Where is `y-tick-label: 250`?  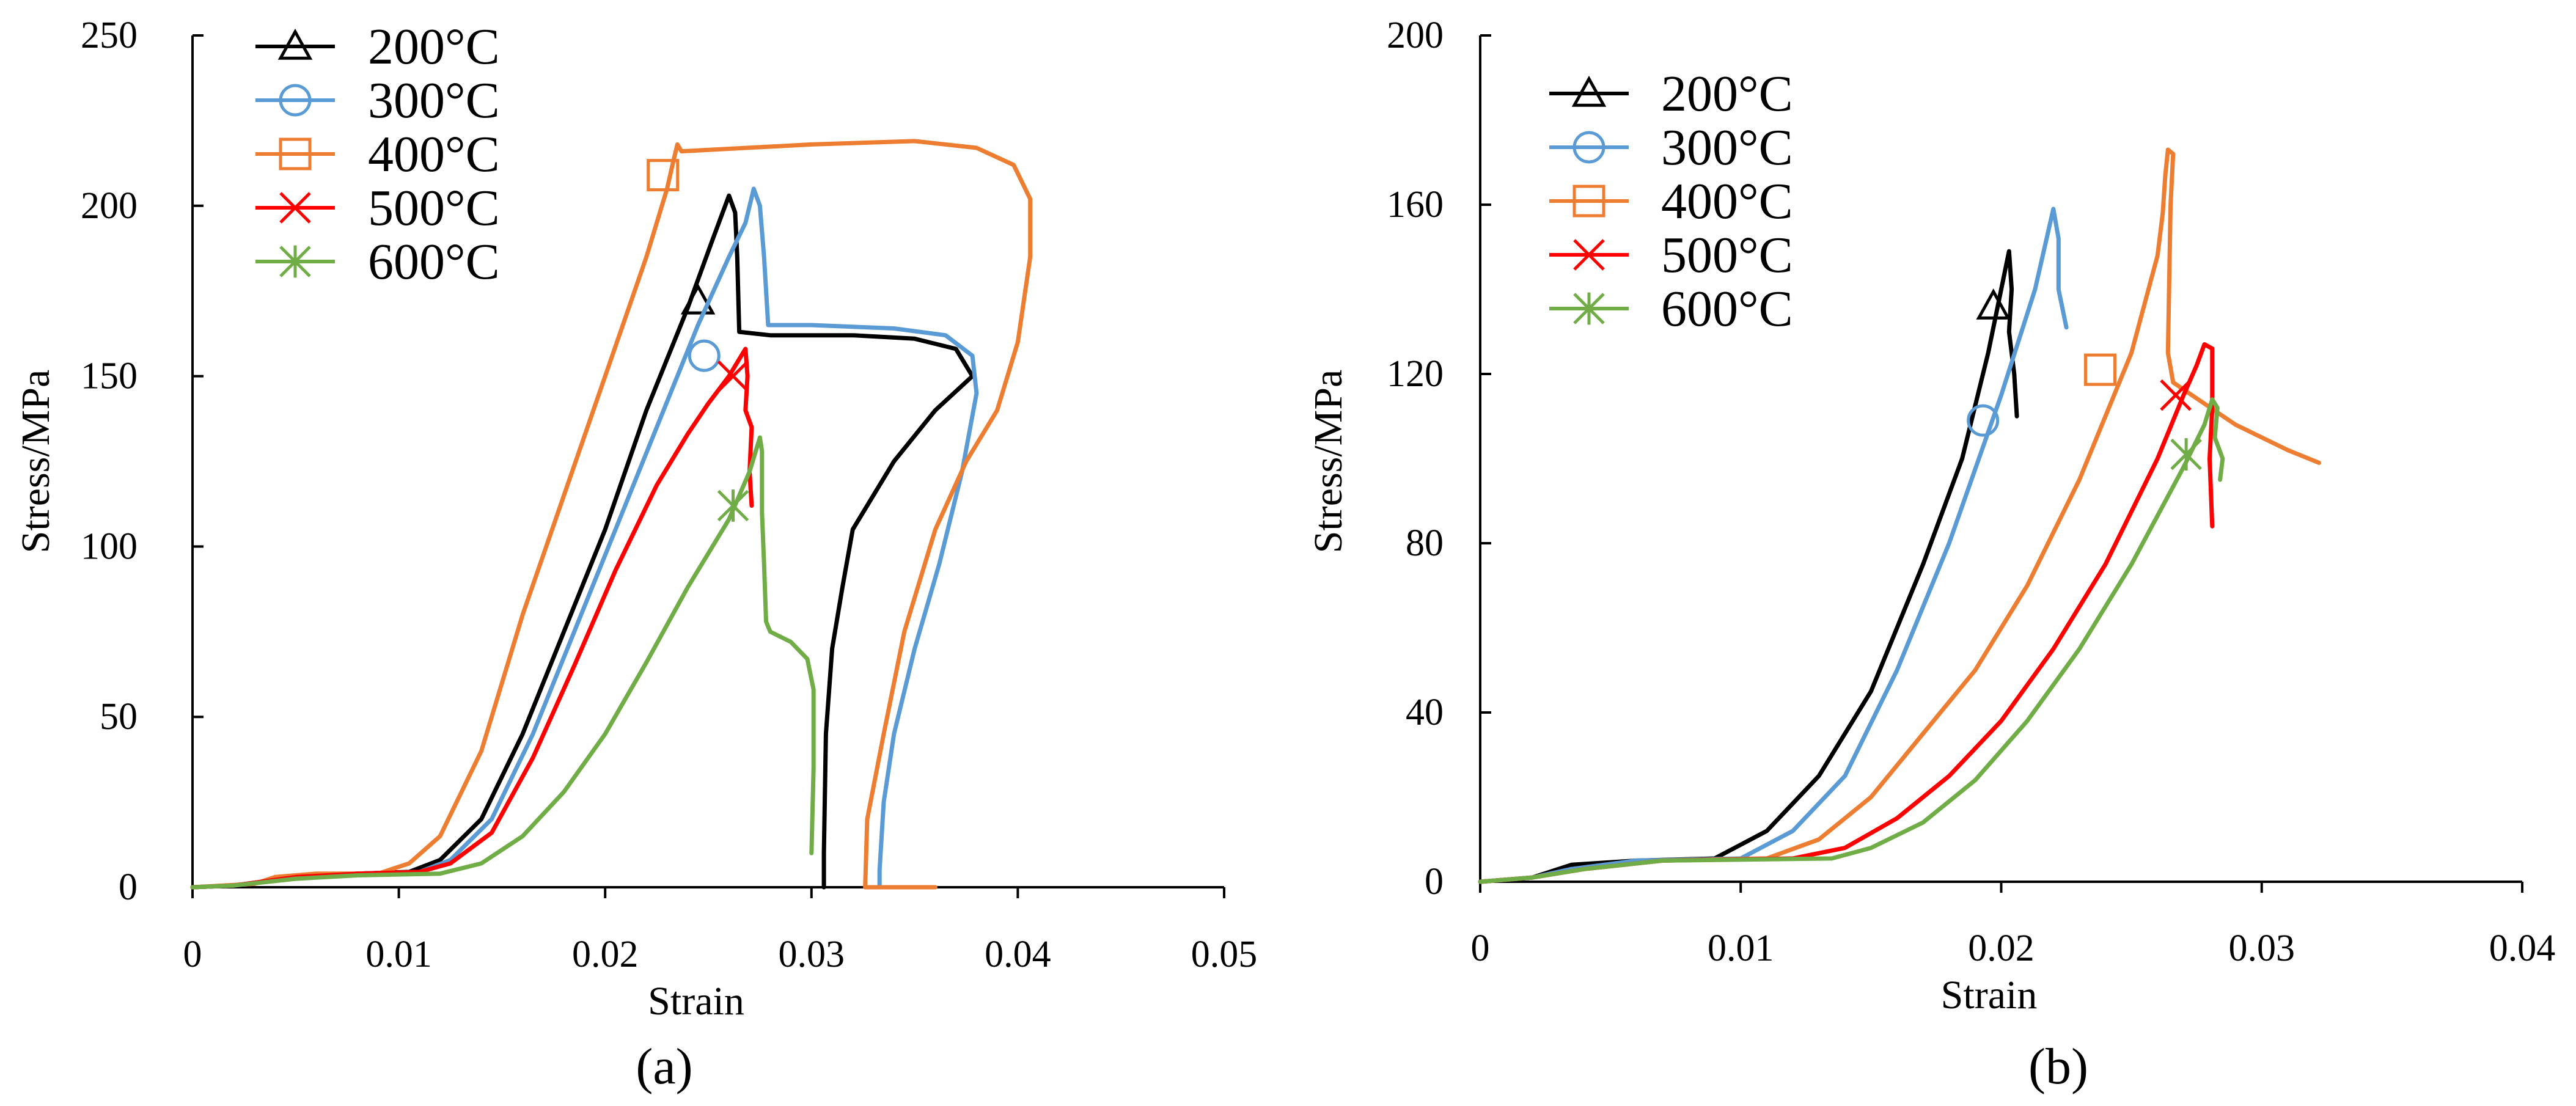
y-tick-label: 250 is located at coordinates (109, 35).